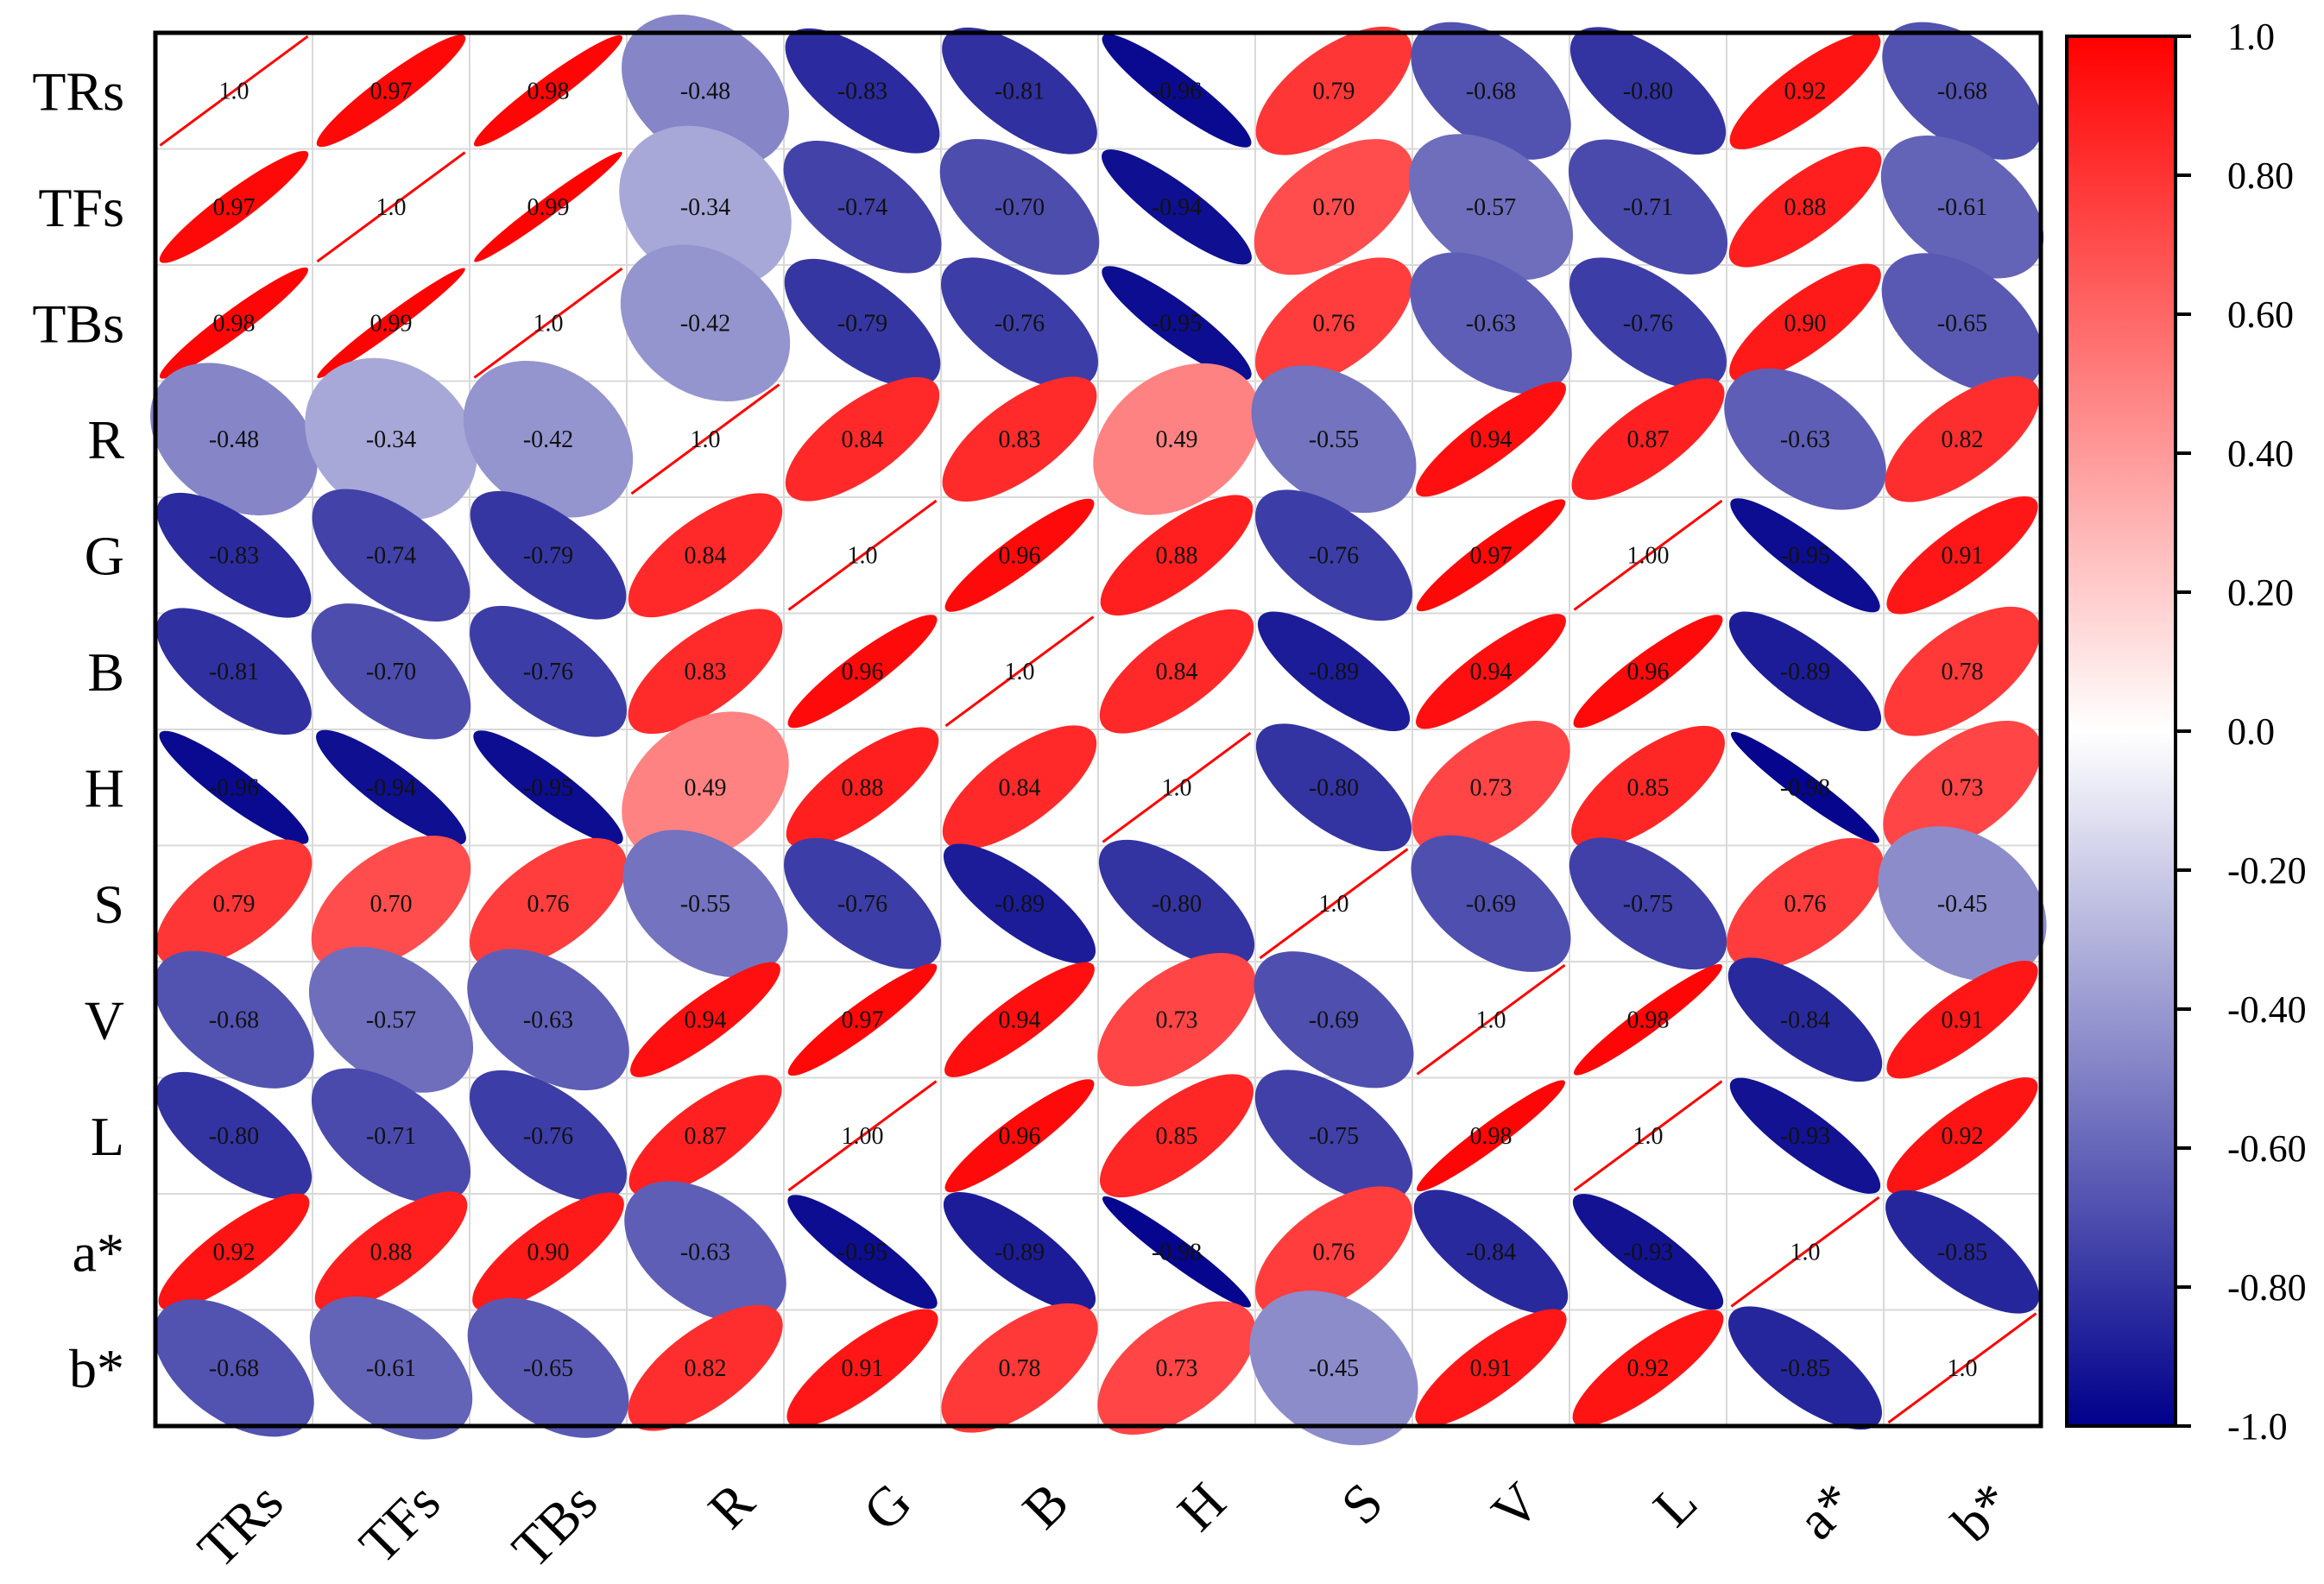 The width and height of the screenshot is (2324, 1584). Describe the element at coordinates (2260, 592) in the screenshot. I see `colorbar-tick-label: 0.20` at that location.